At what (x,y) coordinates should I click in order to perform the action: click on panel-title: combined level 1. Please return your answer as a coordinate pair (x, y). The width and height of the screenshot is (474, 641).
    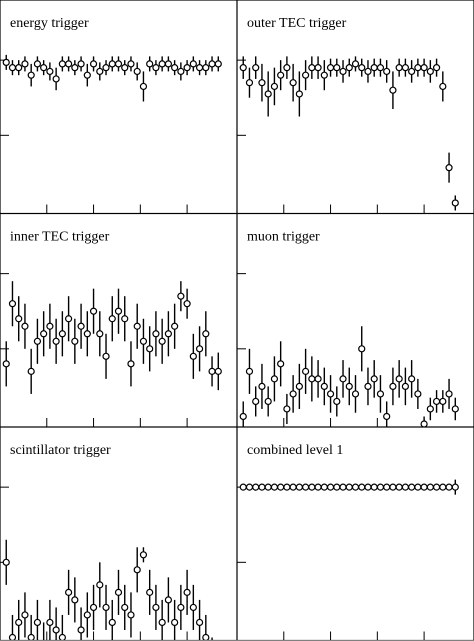
    Looking at the image, I should click on (295, 450).